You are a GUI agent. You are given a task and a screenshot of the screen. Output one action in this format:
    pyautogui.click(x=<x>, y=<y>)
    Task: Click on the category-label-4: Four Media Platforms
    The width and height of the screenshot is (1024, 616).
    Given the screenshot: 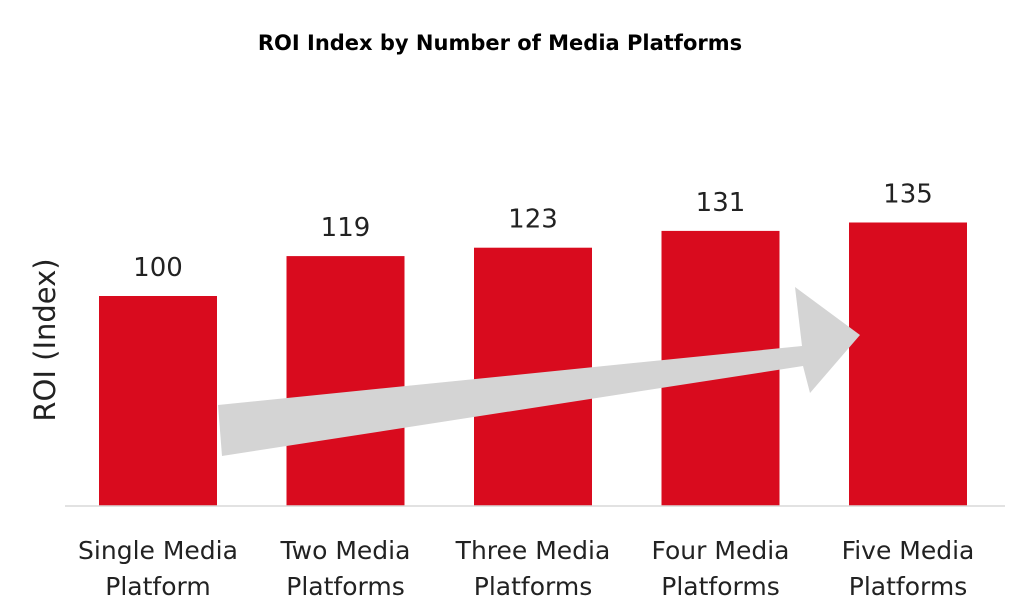 What is the action you would take?
    pyautogui.click(x=721, y=568)
    